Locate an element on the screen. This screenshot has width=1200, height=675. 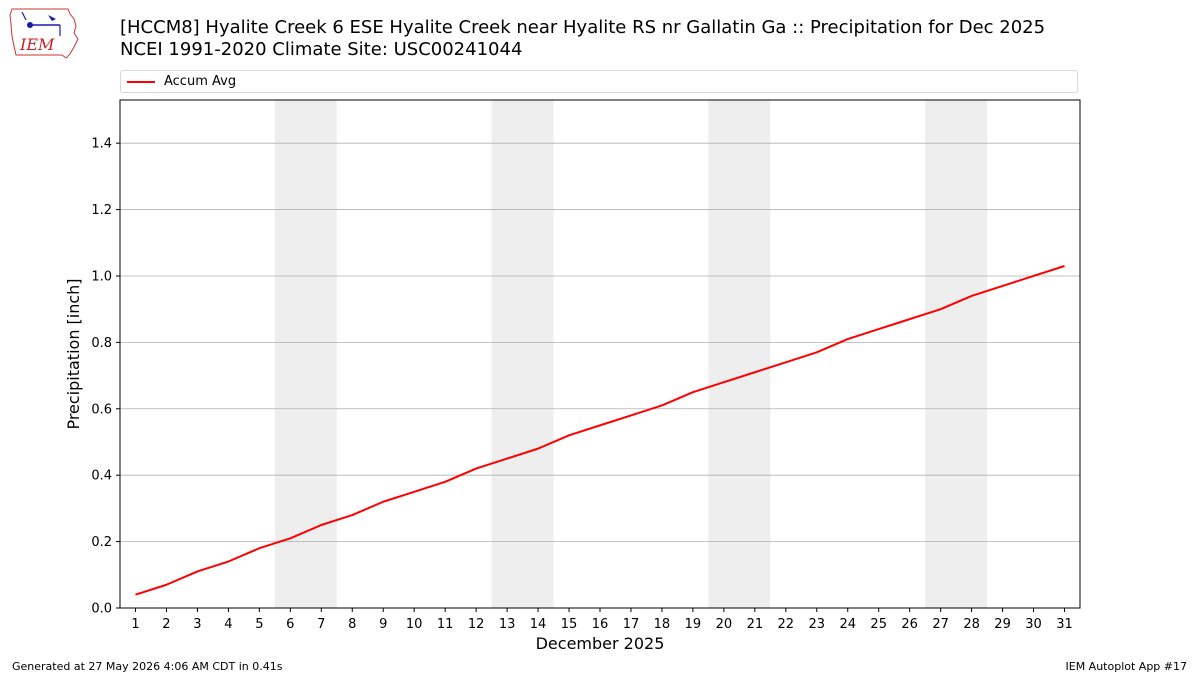
x-tick-label: 29 is located at coordinates (1002, 624).